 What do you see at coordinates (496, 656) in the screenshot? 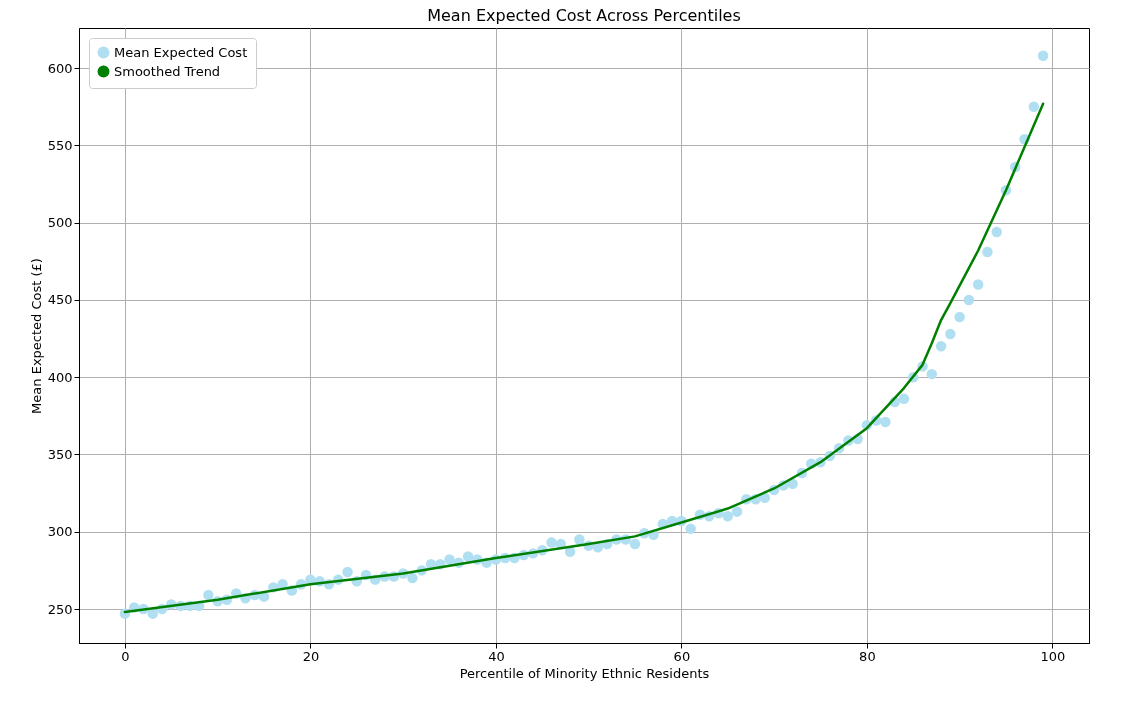
I see `x-tick-label: 40` at bounding box center [496, 656].